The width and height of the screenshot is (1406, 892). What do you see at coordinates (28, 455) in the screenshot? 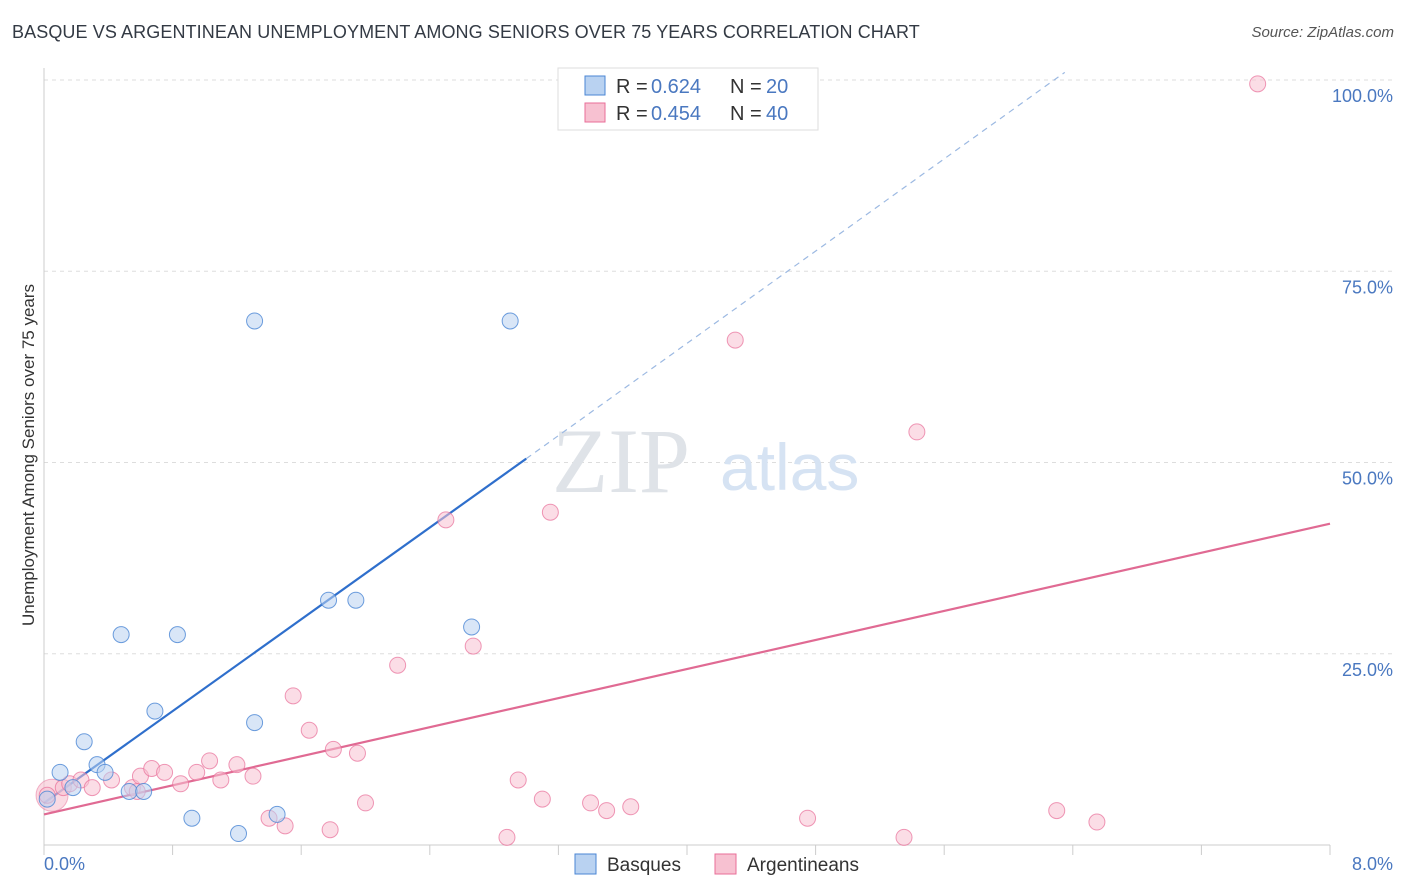
I see `y-axis-label: Unemployment Among Seniors over 75 years` at bounding box center [28, 455].